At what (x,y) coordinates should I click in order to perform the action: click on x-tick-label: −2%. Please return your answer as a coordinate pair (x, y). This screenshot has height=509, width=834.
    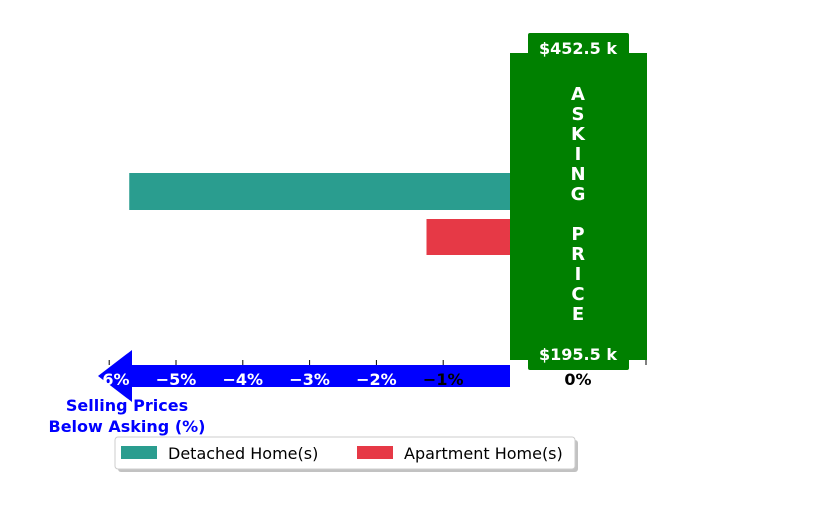
    Looking at the image, I should click on (376, 379).